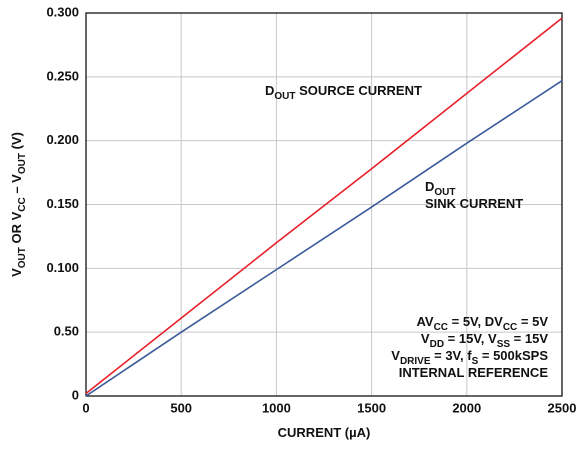 The width and height of the screenshot is (579, 450). I want to click on y-axis-label-run: (V), so click(16, 142).